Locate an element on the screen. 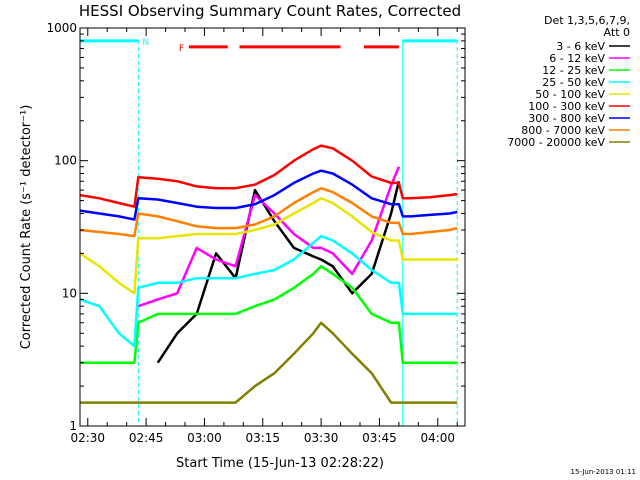 This screenshot has height=480, width=640. x-tick-label: 03:30 is located at coordinates (321, 438).